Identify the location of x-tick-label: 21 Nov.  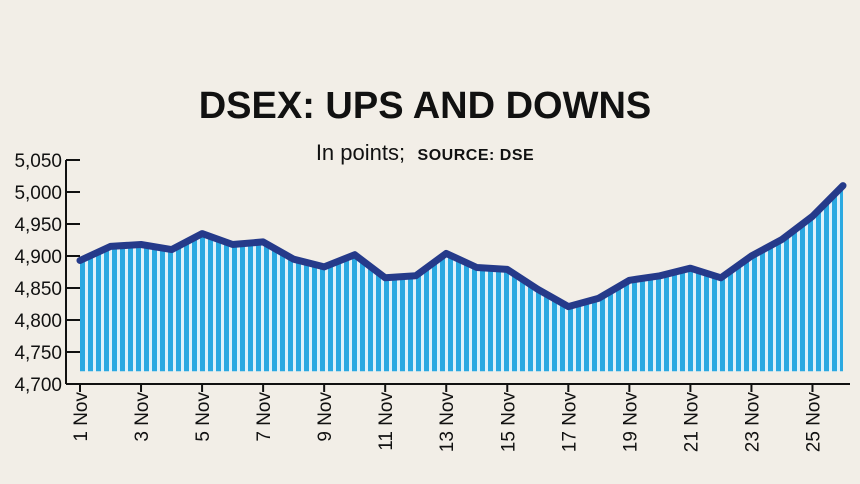
(691, 422).